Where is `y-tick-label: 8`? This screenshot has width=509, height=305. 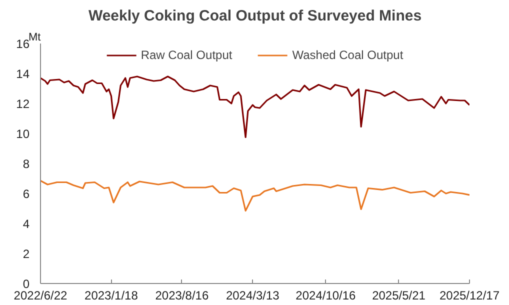 y-tick-label: 8 is located at coordinates (26, 164).